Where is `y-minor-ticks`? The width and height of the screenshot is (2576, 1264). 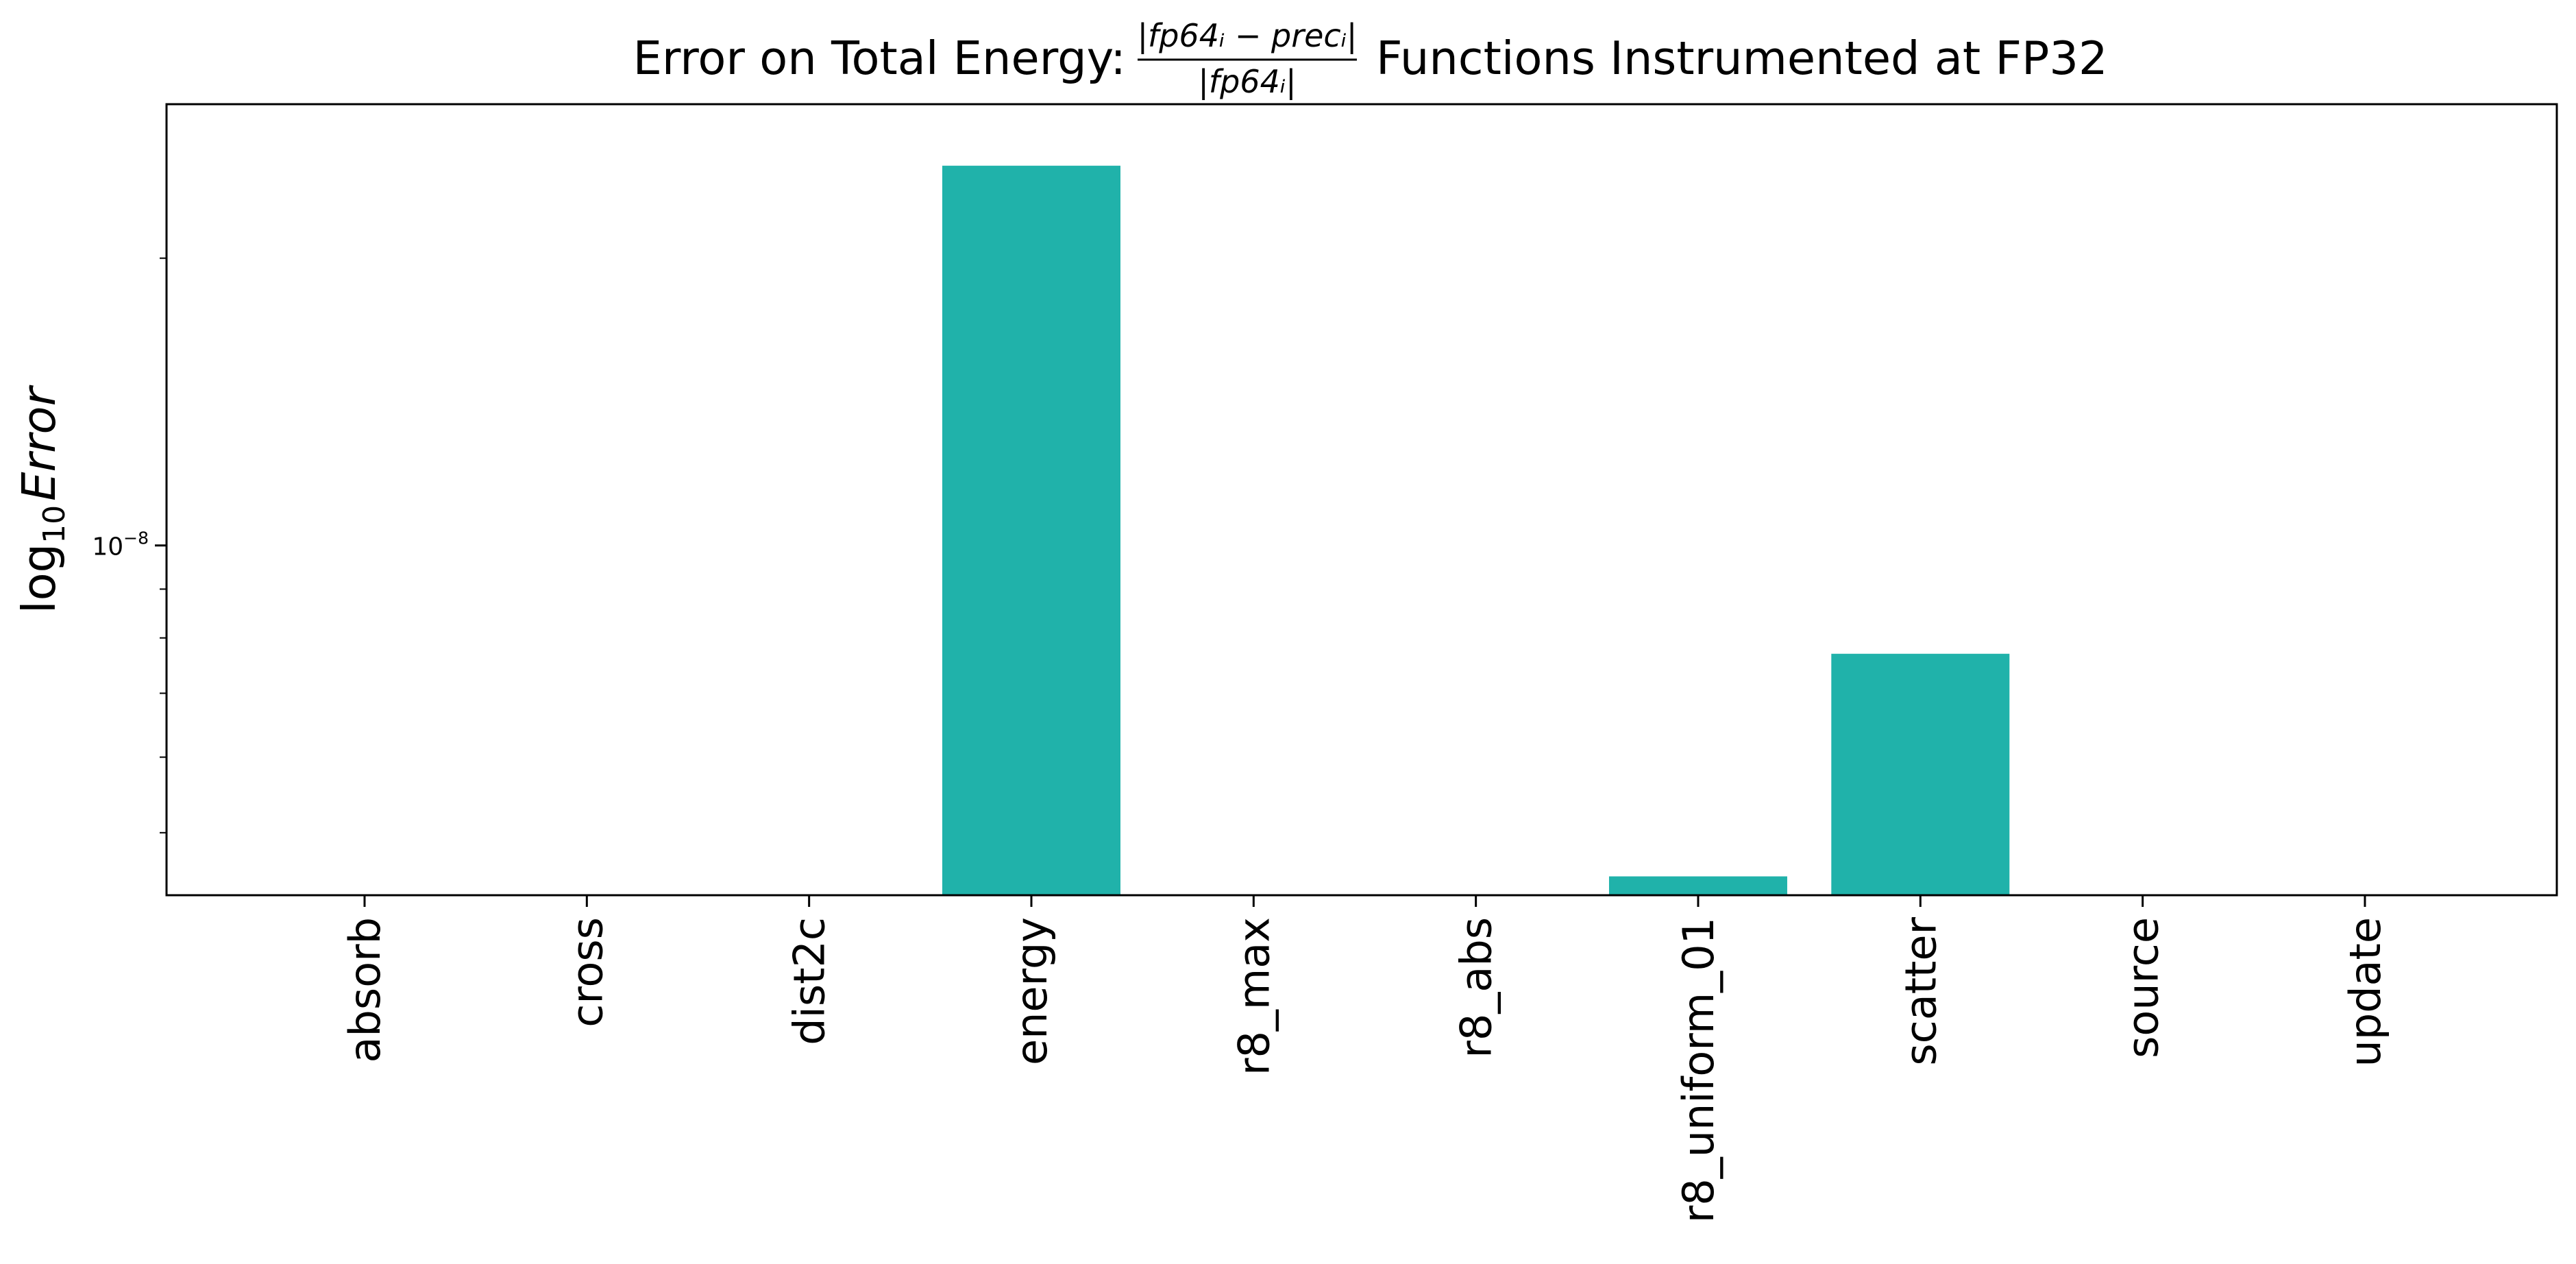
y-minor-ticks is located at coordinates (164, 545).